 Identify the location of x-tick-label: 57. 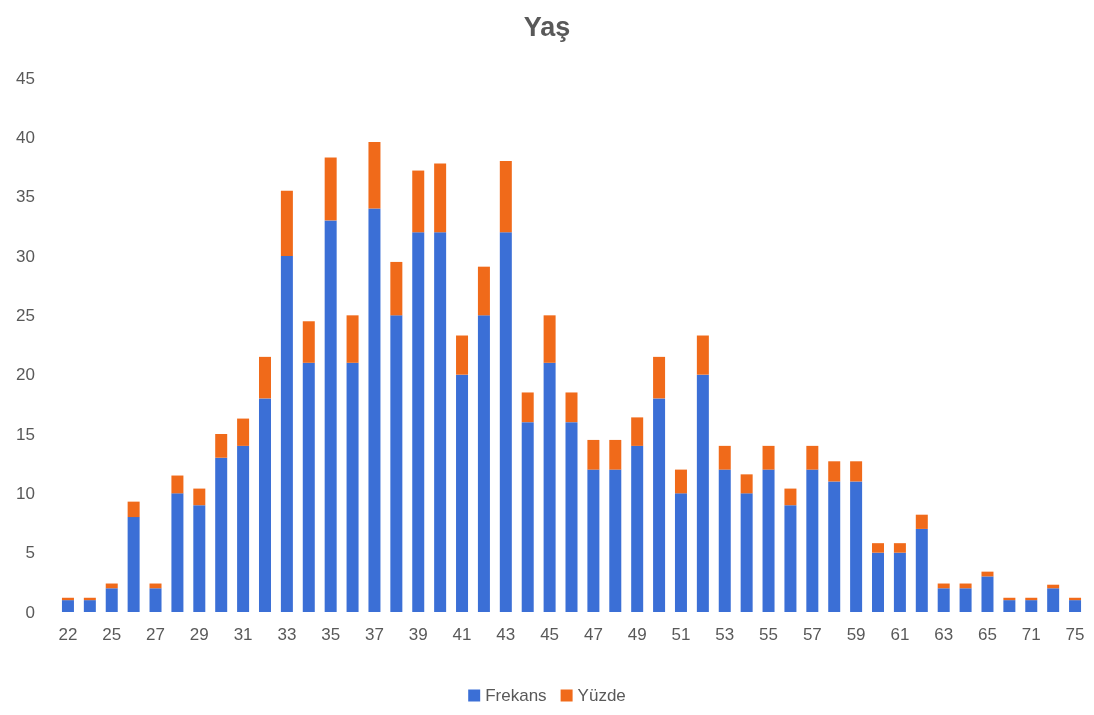
(812, 634).